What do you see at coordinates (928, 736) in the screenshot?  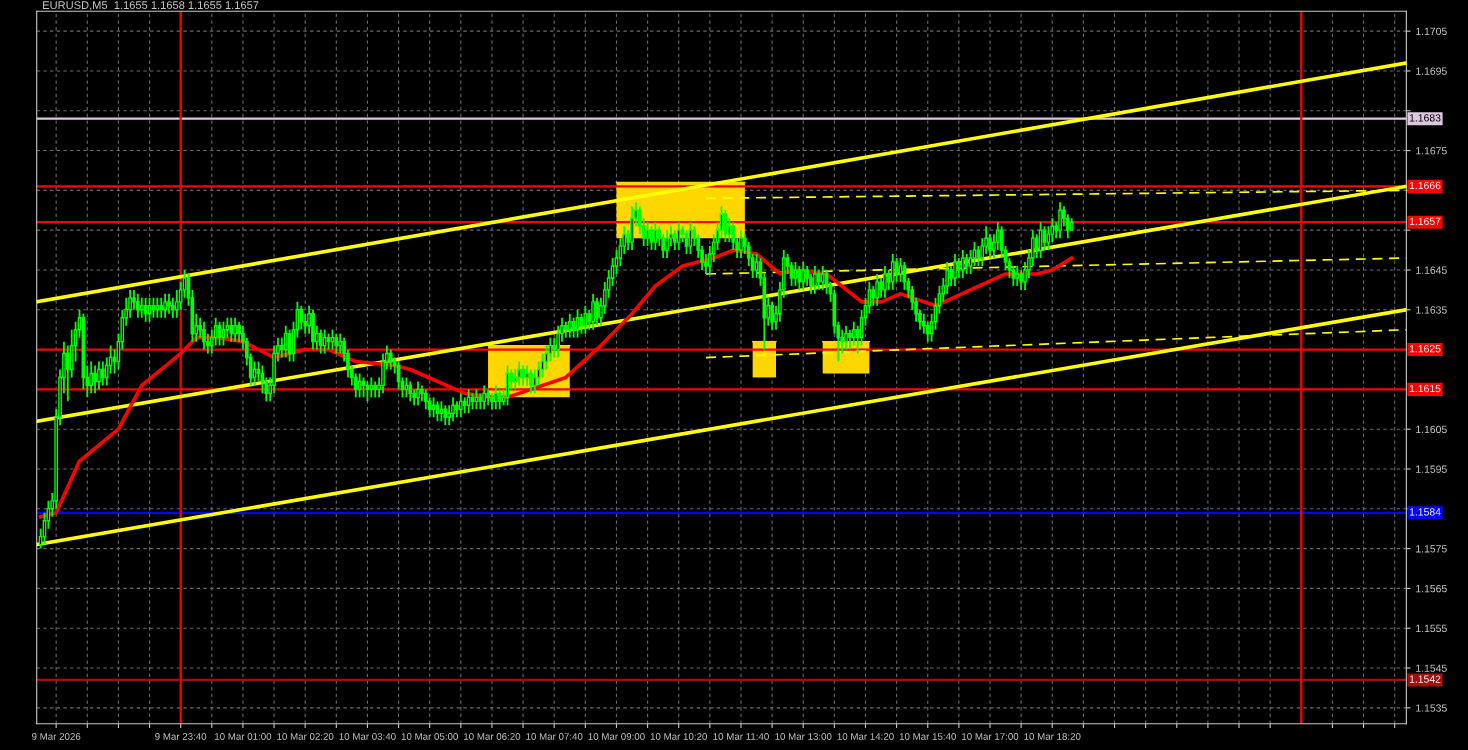 I see `x-tick-label: 10 Mar 15:40` at bounding box center [928, 736].